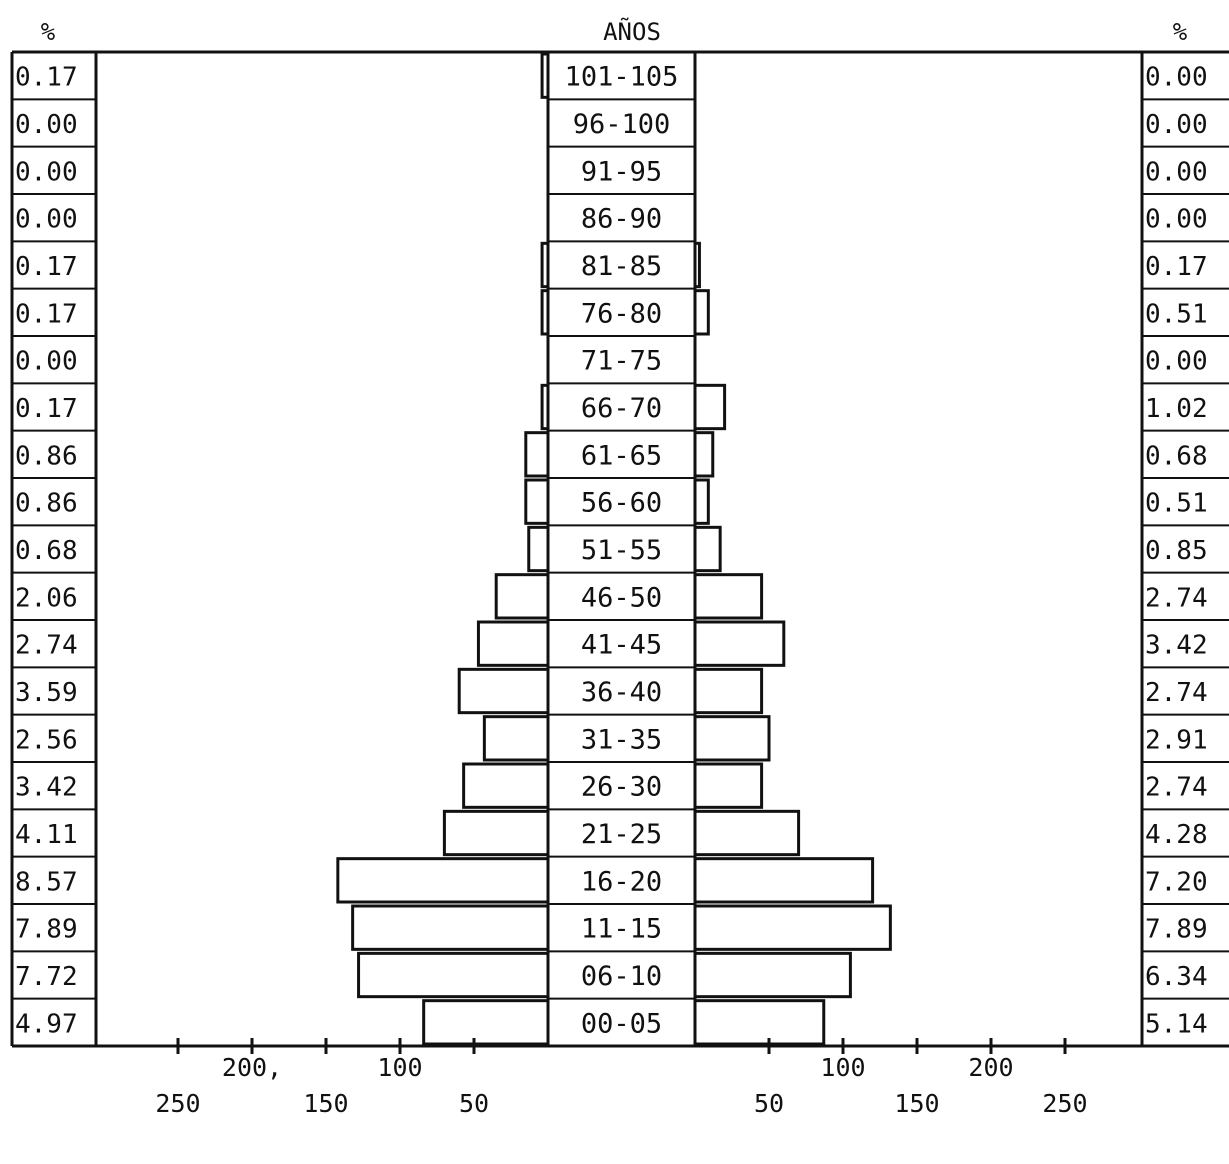 This screenshot has height=1164, width=1229. What do you see at coordinates (46, 646) in the screenshot?
I see `left-percent-label: 2.74` at bounding box center [46, 646].